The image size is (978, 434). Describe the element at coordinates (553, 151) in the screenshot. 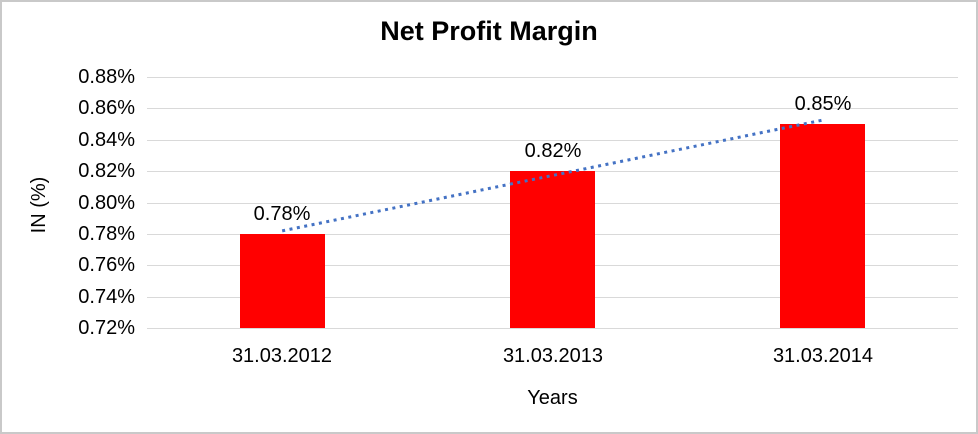

I see `data-label: 0.82%` at that location.